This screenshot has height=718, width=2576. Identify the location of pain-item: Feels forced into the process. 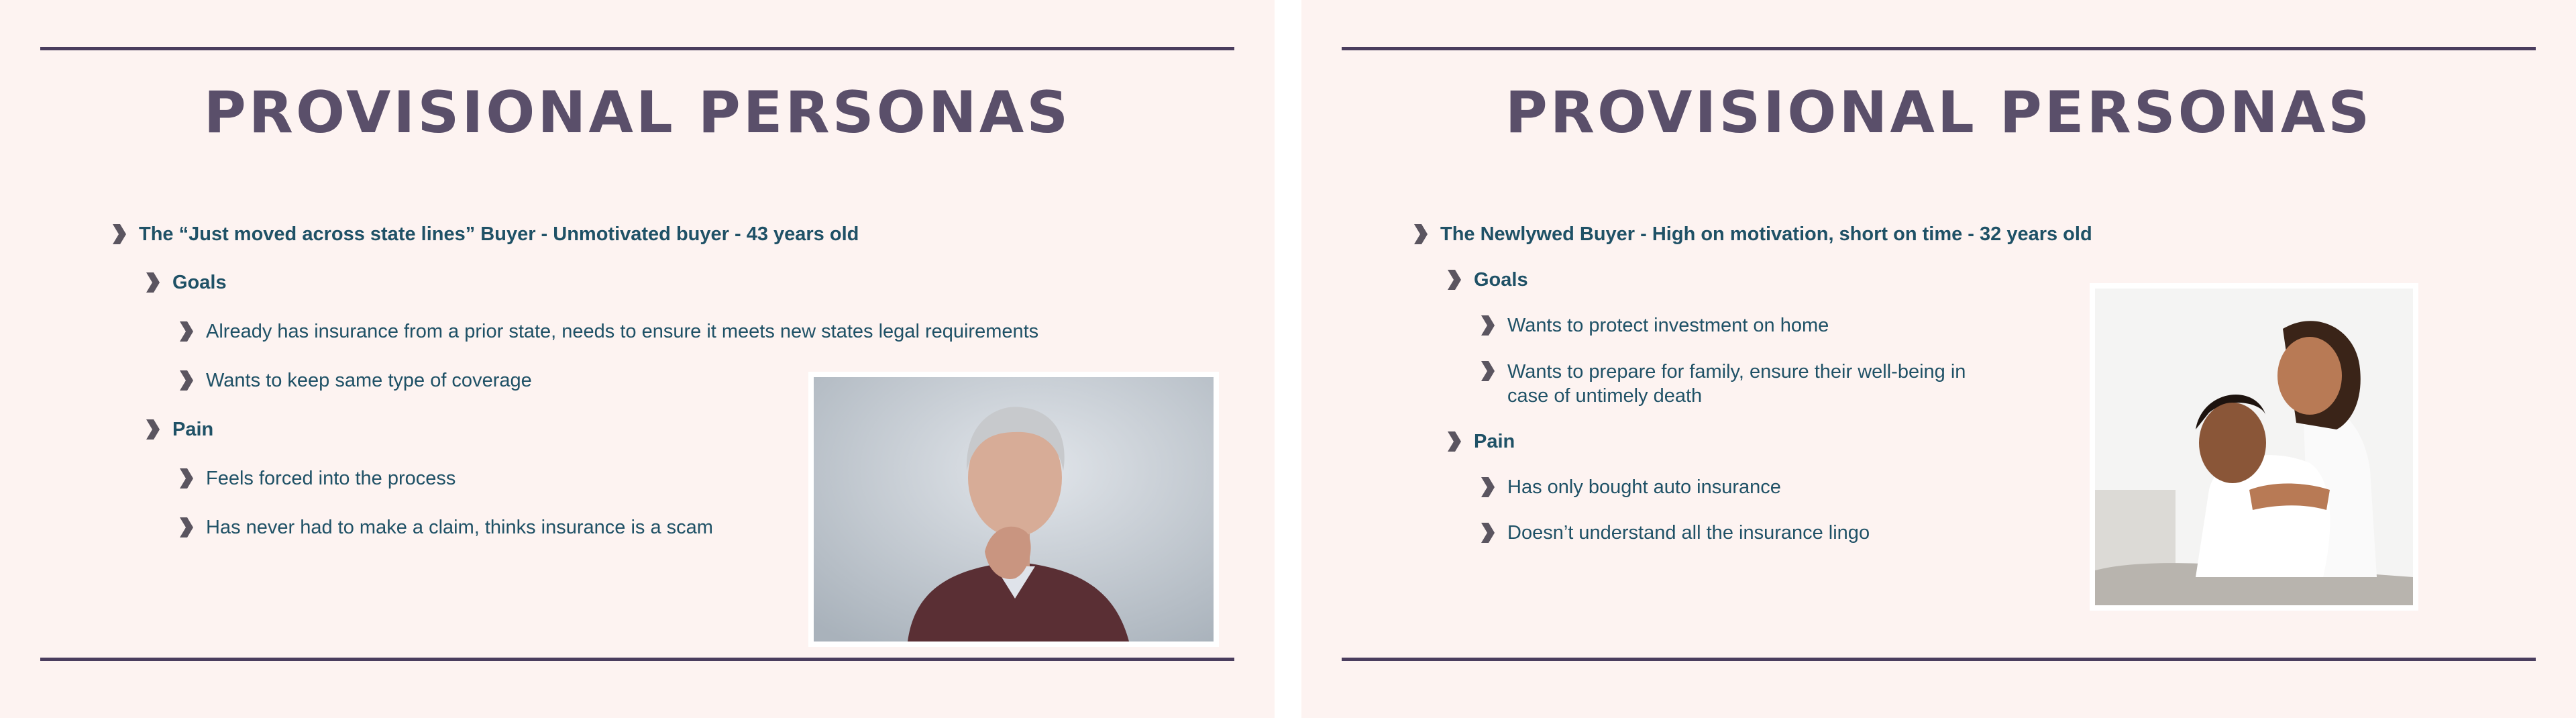
(316, 478).